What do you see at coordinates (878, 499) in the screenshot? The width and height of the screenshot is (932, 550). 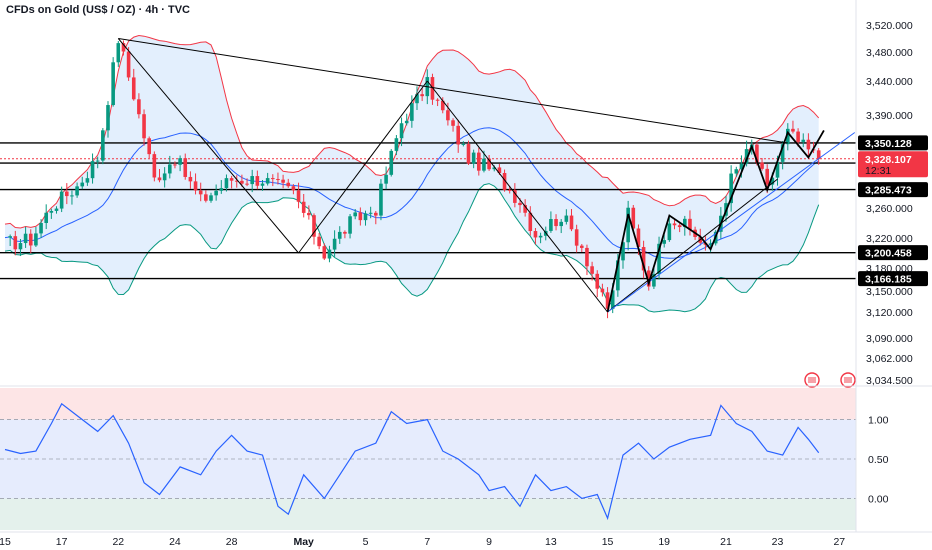 I see `oscillator-tick-label: 0.00` at bounding box center [878, 499].